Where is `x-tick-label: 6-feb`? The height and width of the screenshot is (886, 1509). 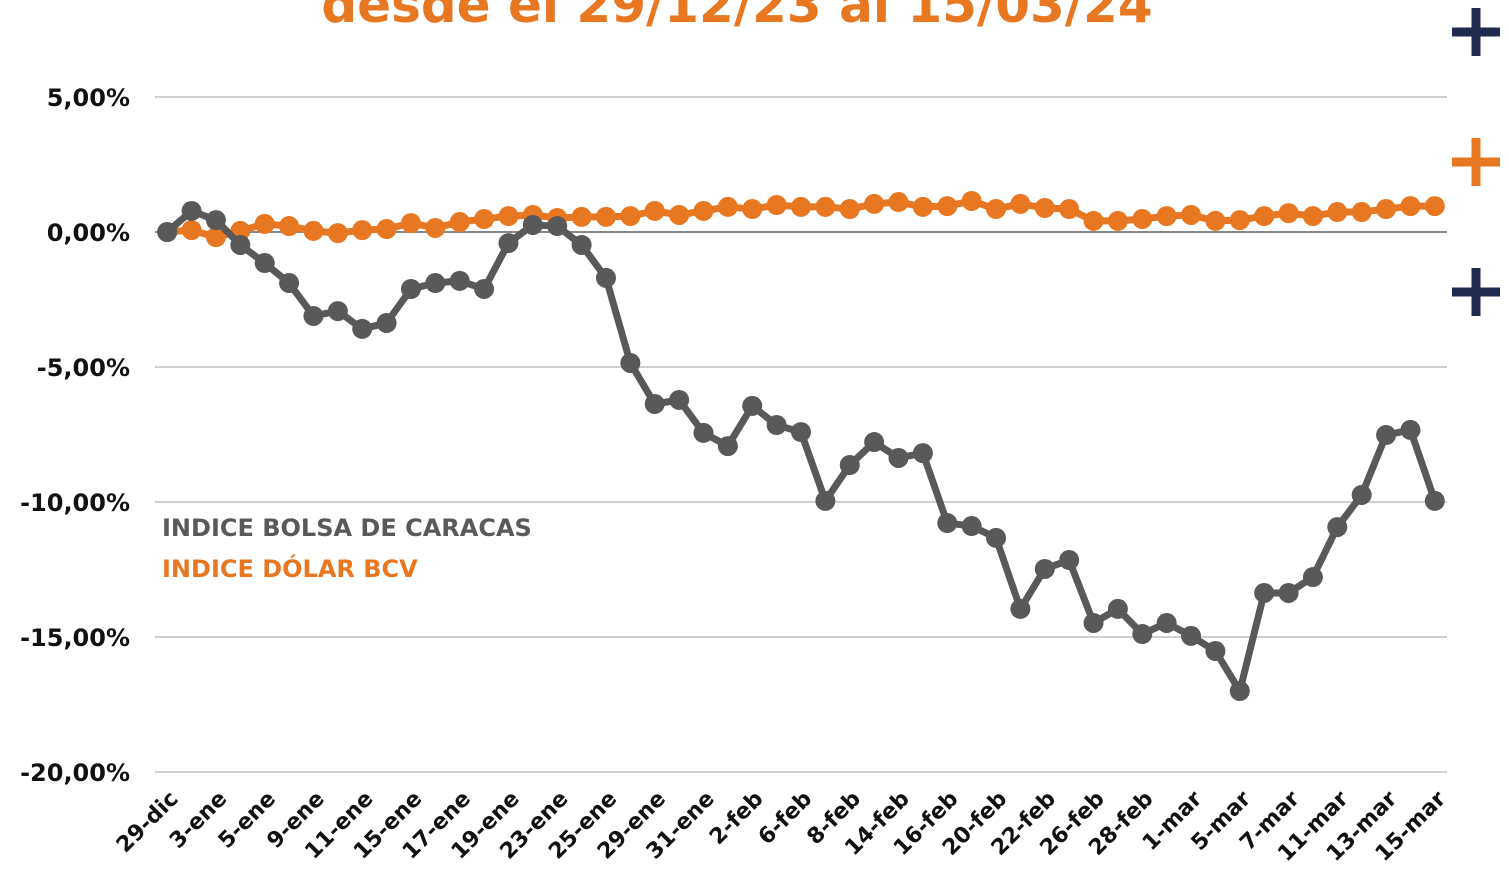
x-tick-label: 6-feb is located at coordinates (785, 818).